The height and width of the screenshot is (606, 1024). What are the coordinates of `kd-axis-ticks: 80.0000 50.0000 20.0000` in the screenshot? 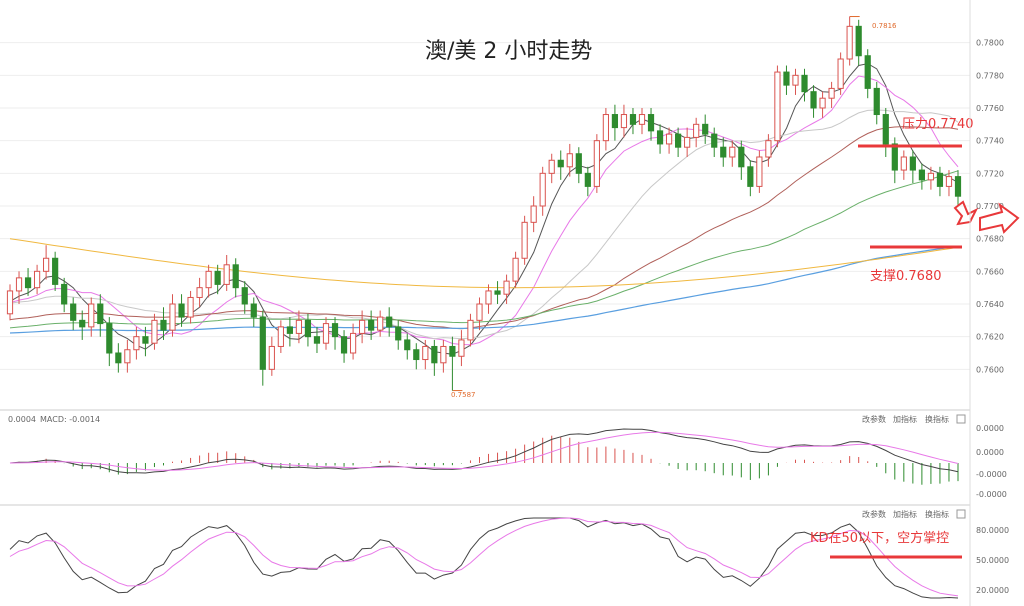 It's located at (992, 560).